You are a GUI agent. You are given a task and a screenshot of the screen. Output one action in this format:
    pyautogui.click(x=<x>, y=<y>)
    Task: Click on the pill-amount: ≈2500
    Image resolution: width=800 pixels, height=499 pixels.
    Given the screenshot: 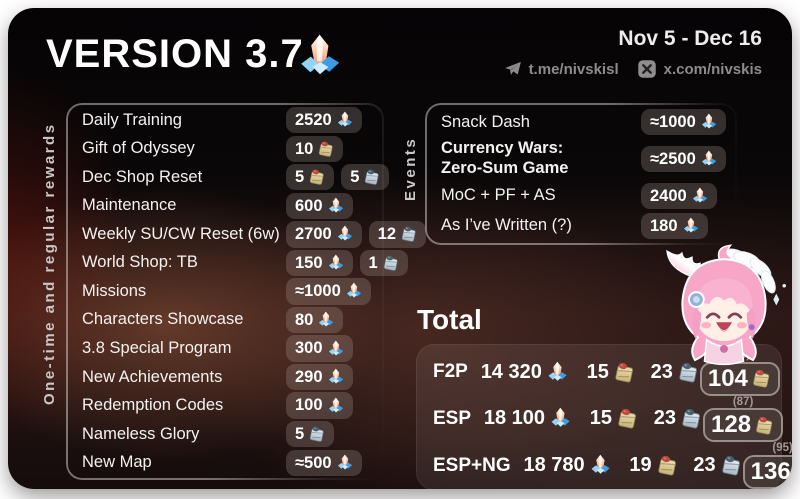 What is the action you would take?
    pyautogui.click(x=673, y=158)
    